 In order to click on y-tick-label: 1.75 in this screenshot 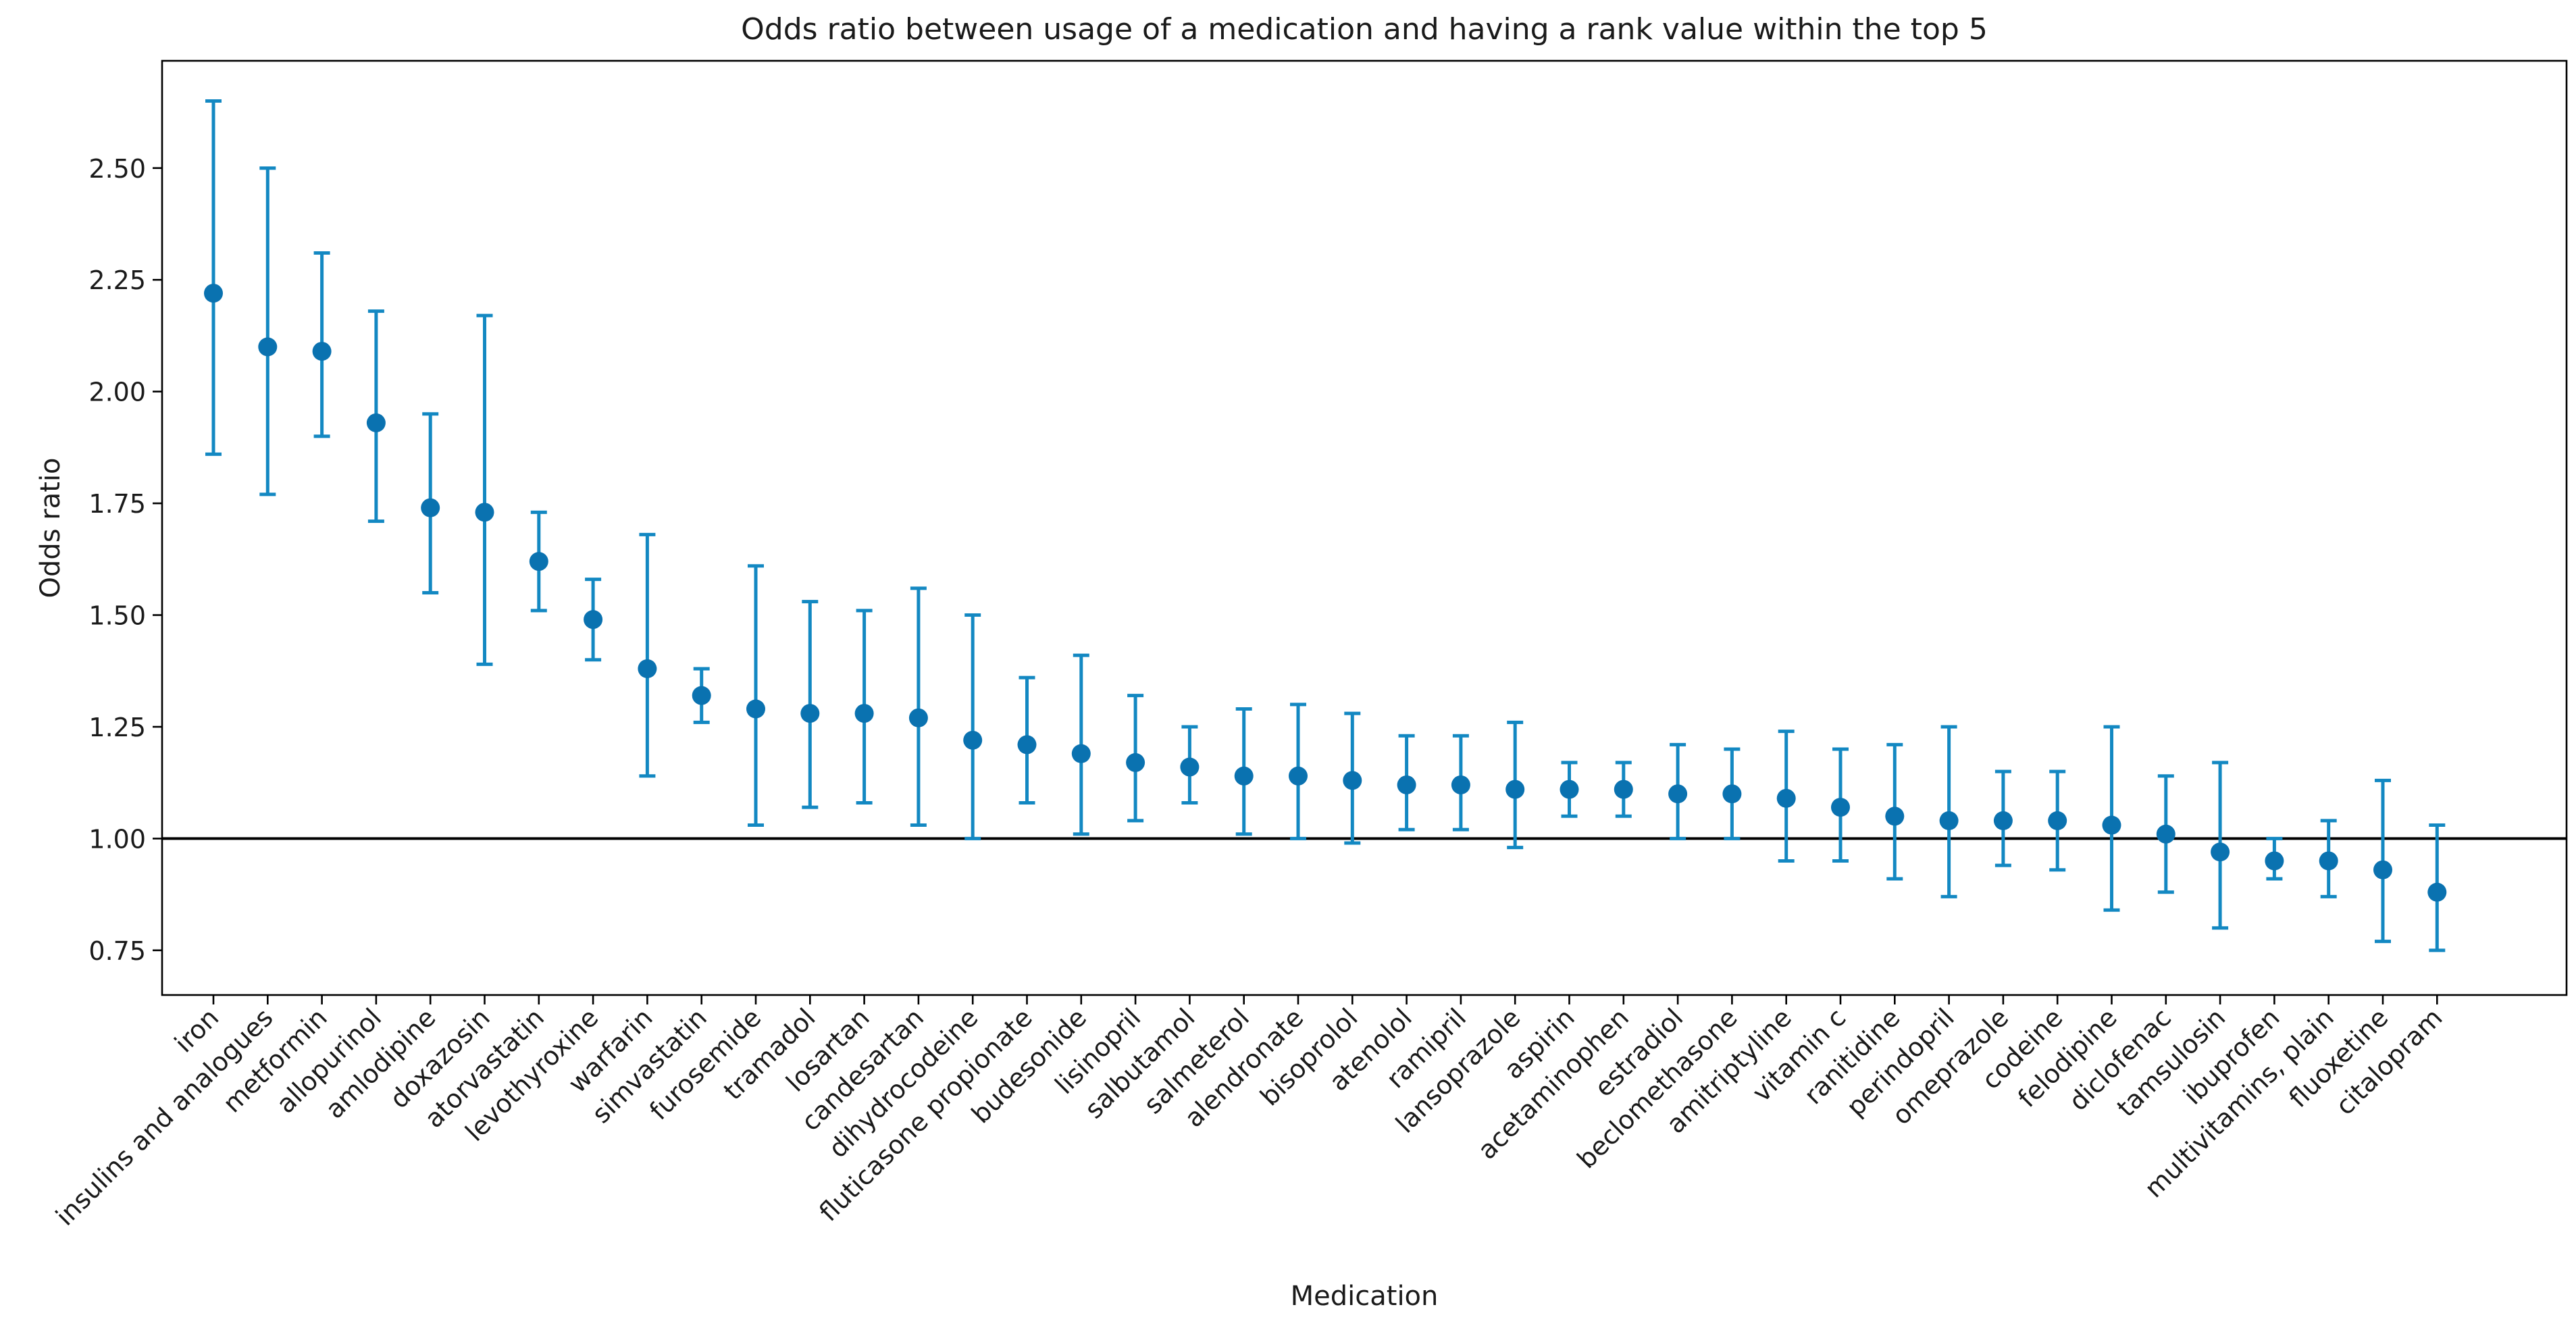, I will do `click(117, 504)`.